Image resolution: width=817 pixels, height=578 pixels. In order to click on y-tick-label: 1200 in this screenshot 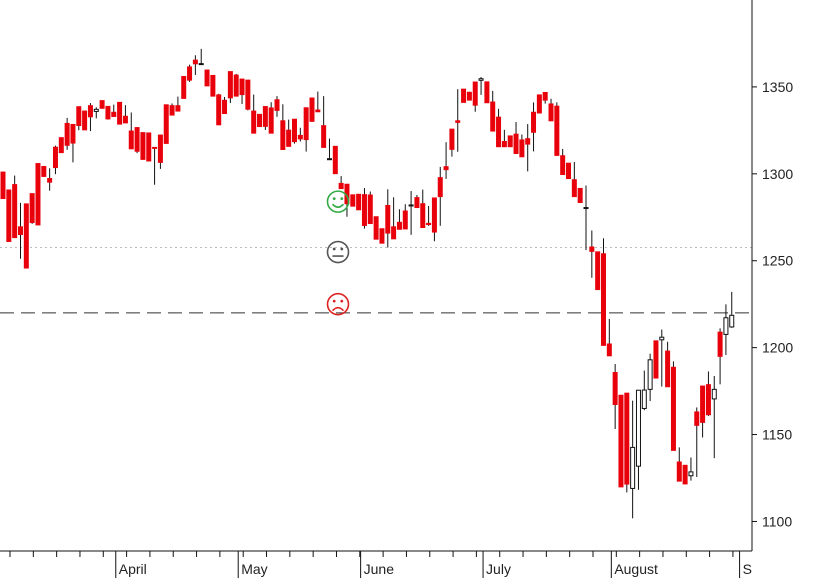, I will do `click(777, 348)`.